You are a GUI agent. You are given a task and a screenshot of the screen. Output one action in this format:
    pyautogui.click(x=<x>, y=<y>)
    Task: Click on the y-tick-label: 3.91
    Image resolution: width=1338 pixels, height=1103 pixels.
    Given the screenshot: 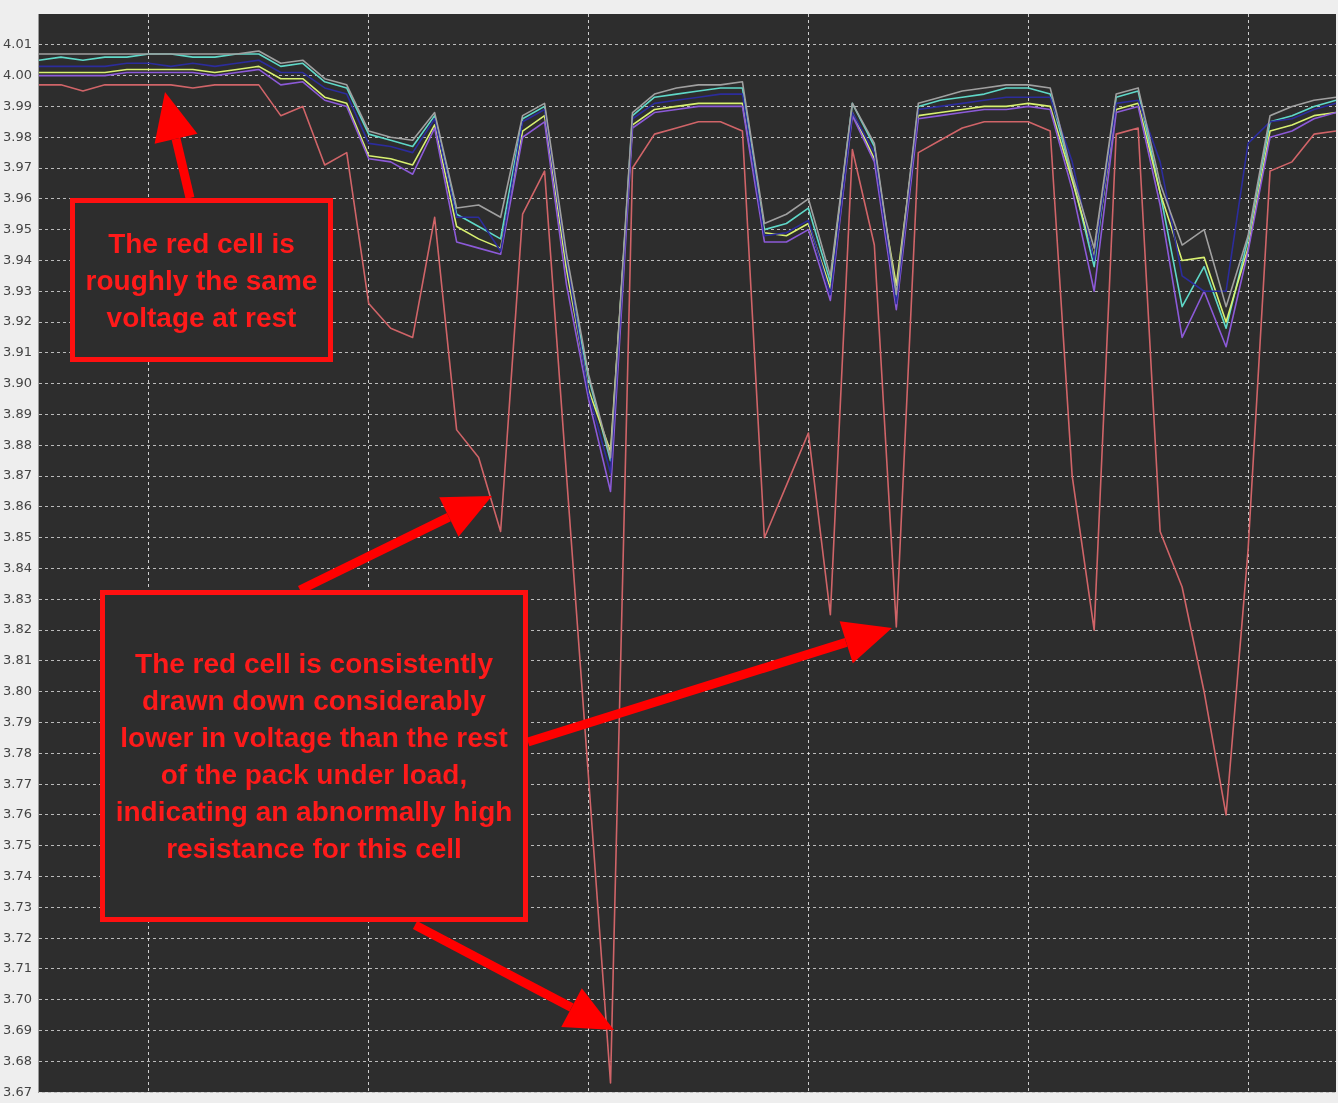 What is the action you would take?
    pyautogui.click(x=17, y=352)
    